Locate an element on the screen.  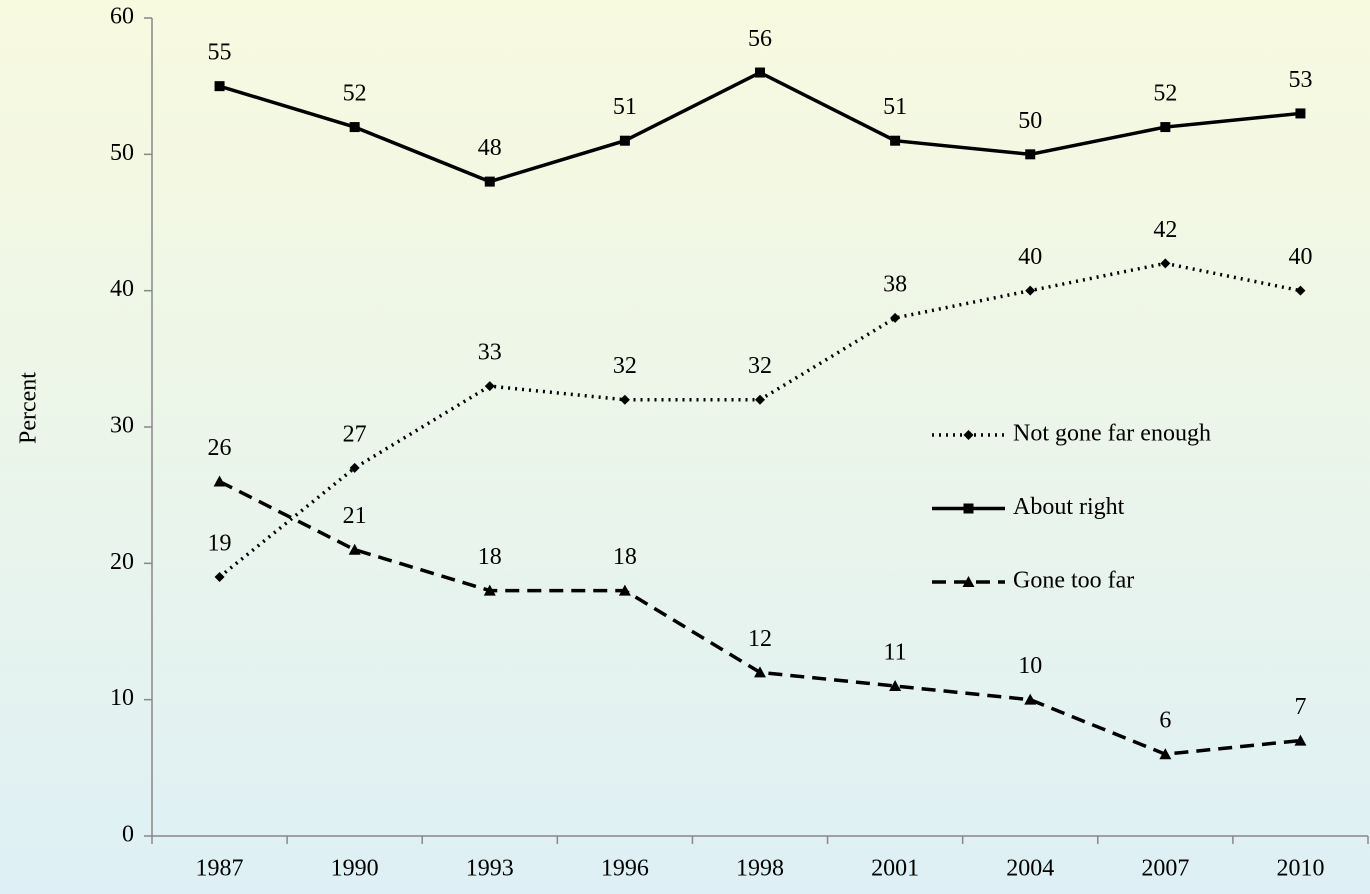
data-label: 42 is located at coordinates (1165, 230).